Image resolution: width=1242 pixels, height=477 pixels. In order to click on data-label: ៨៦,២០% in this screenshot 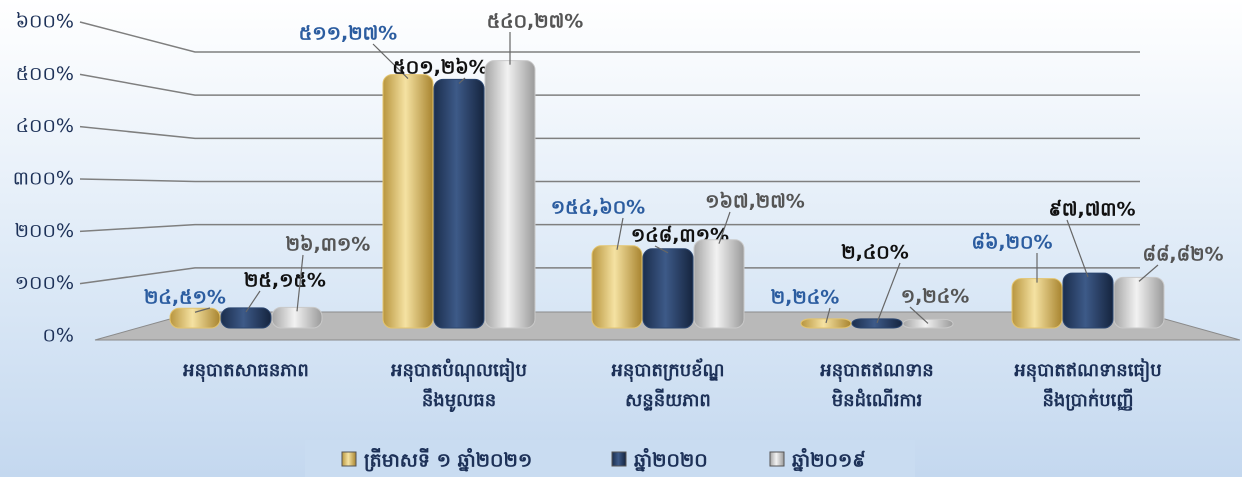, I will do `click(1012, 243)`.